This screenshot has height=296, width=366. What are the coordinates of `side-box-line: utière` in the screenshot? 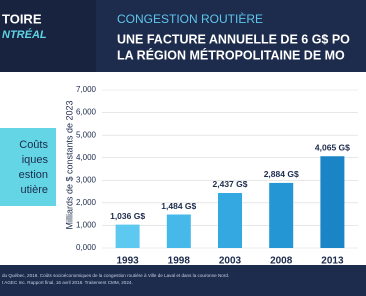 It's located at (34, 190).